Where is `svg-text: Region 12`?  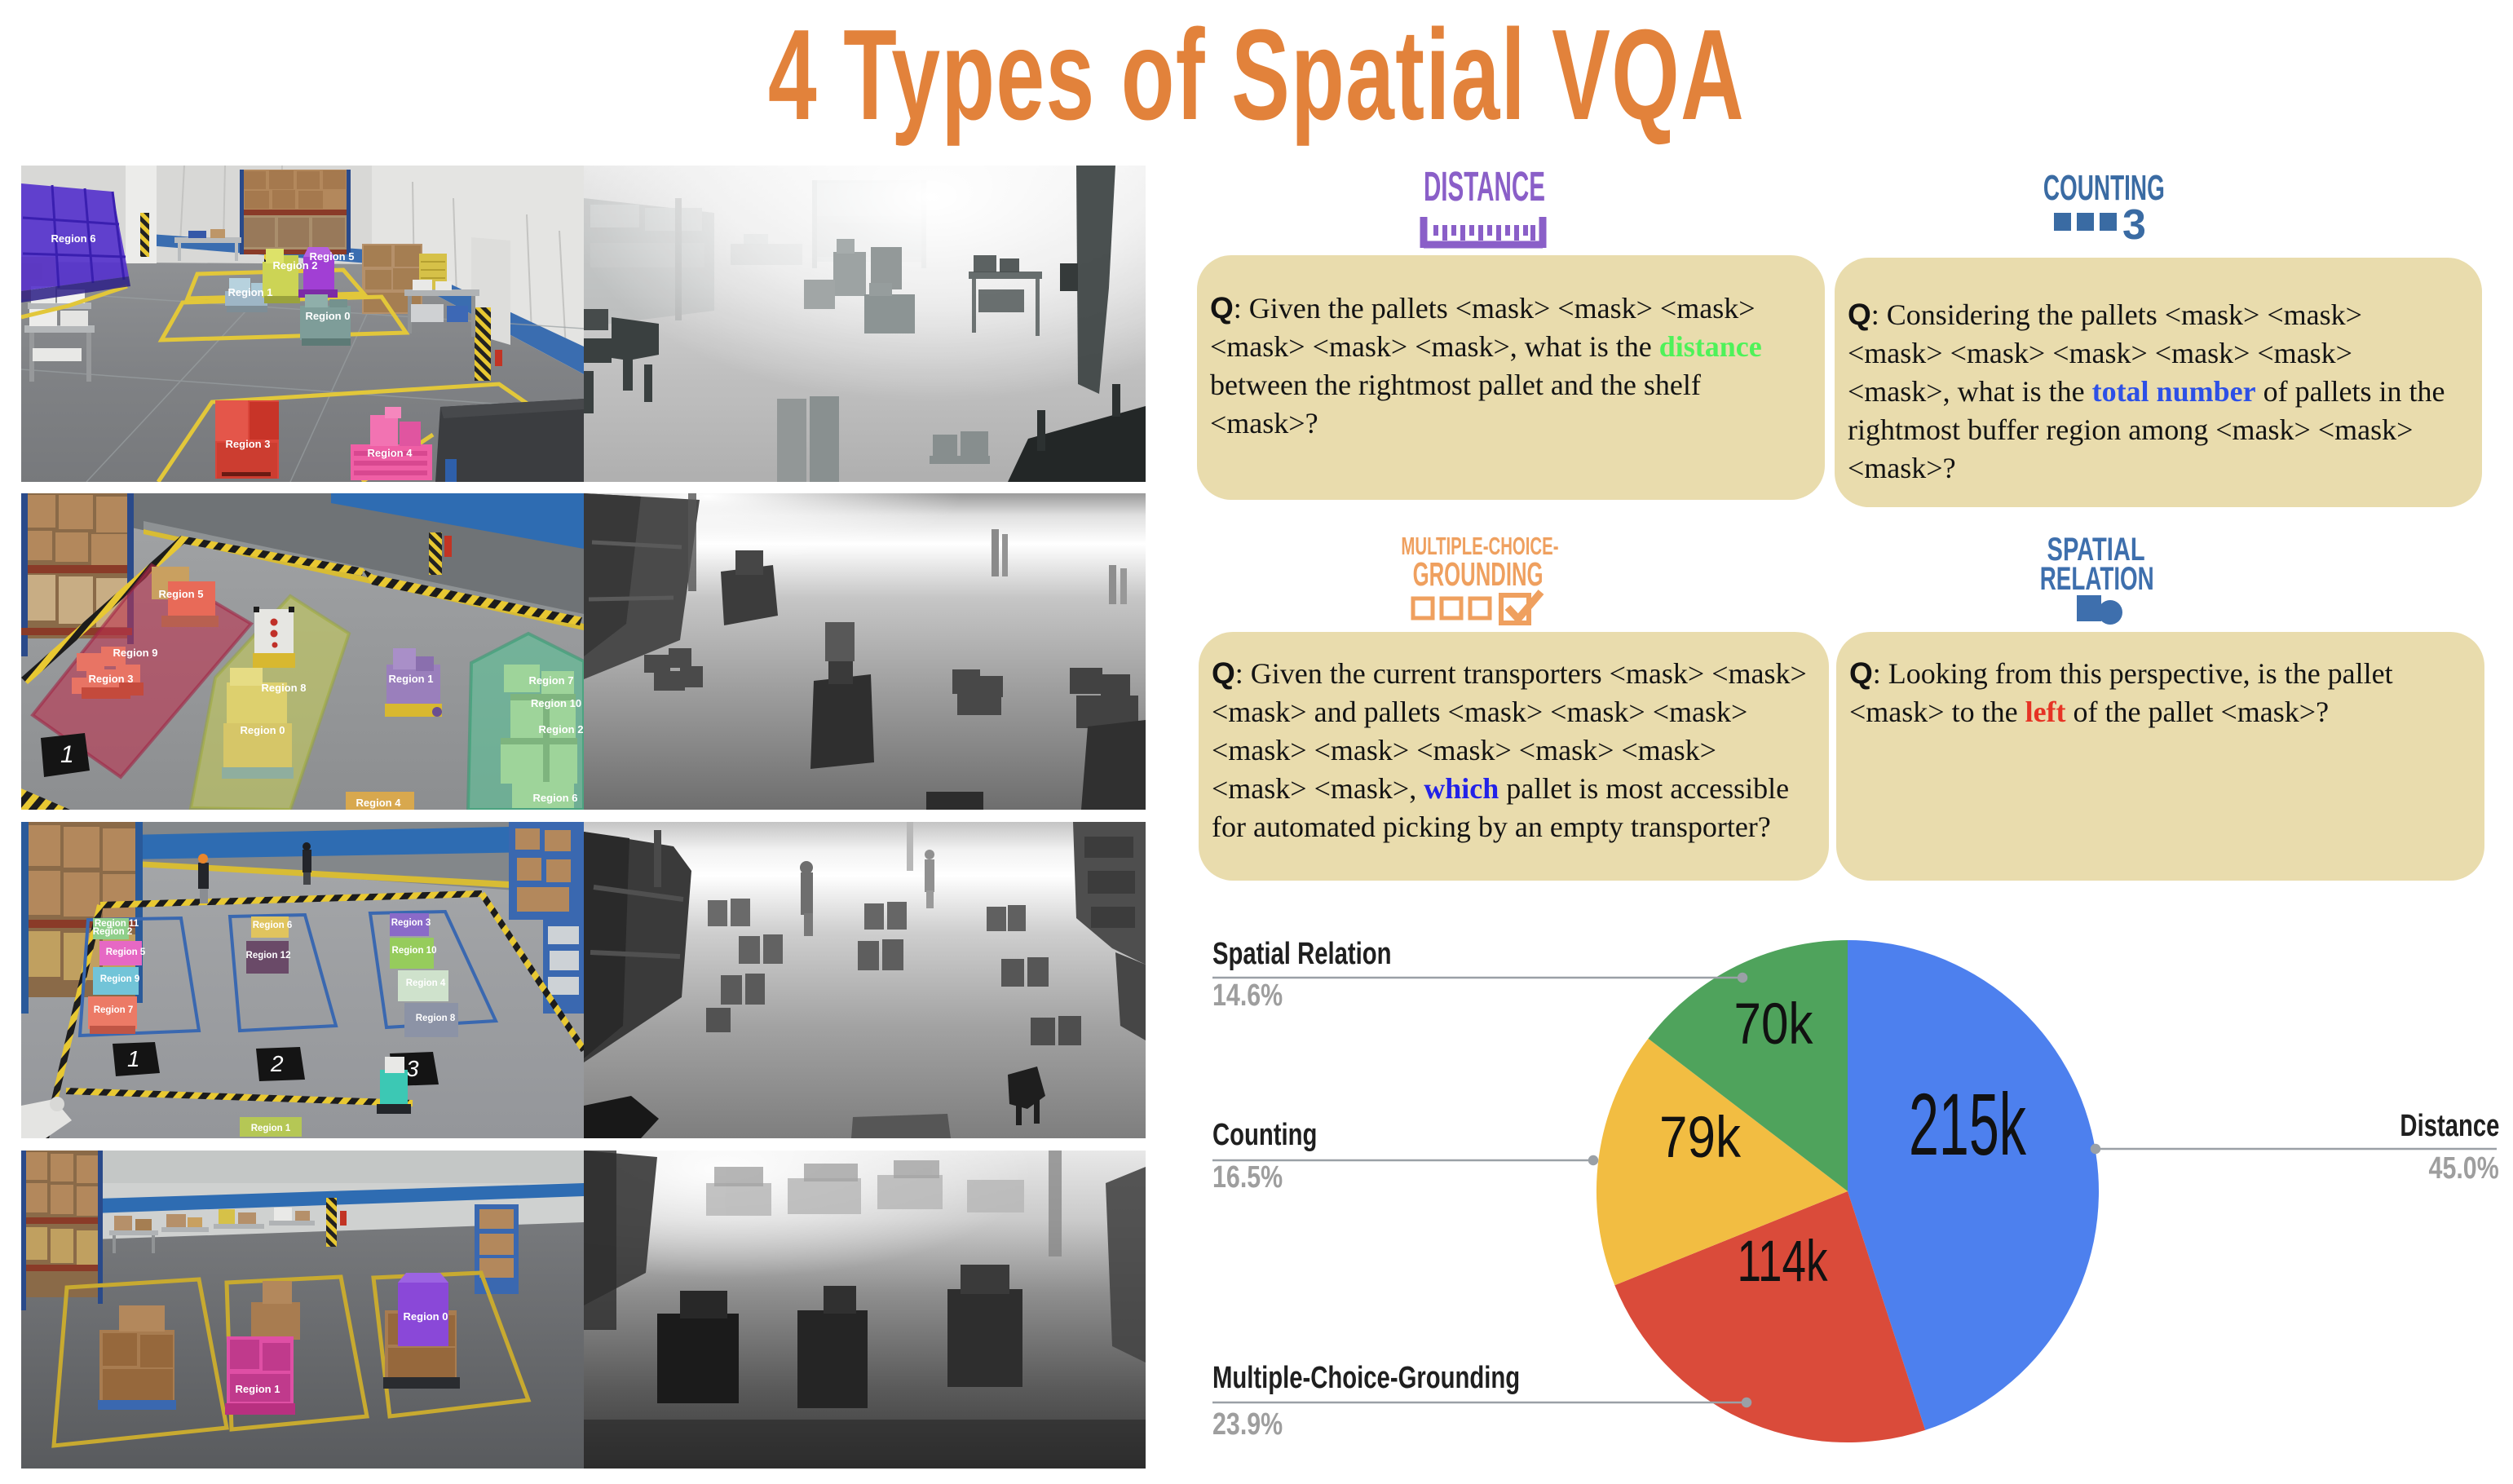
svg-text: Region 12 is located at coordinates (268, 956).